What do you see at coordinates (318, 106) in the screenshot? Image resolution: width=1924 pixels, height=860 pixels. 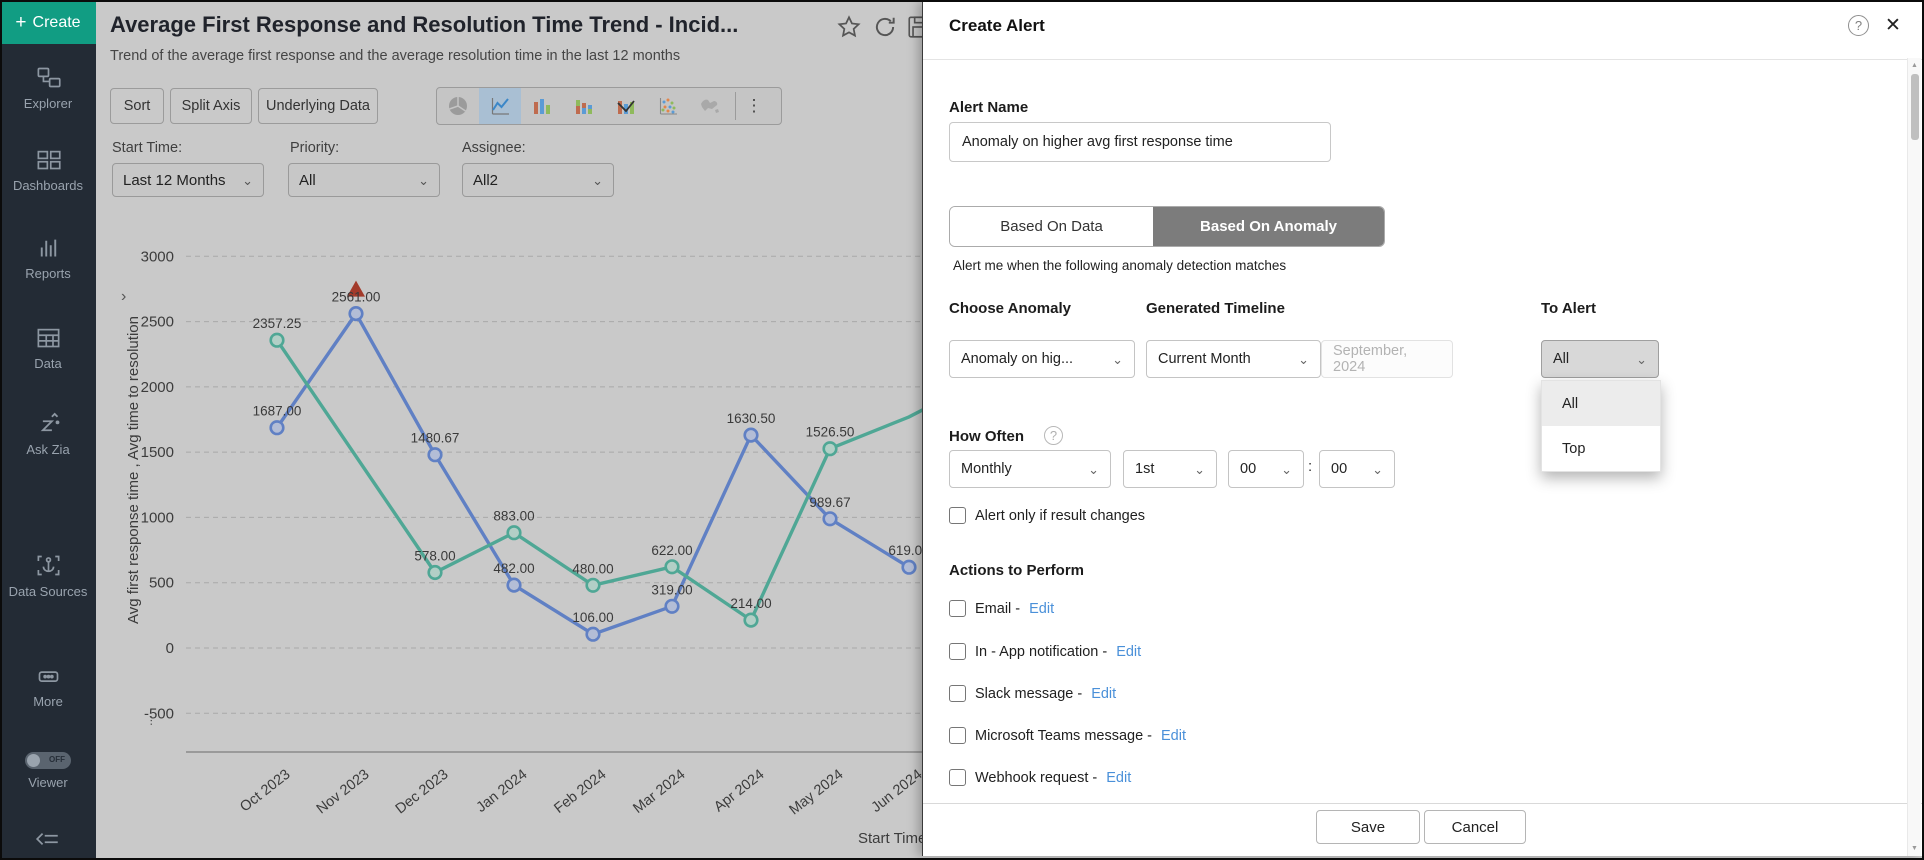 I see `underlying-data-button: Underlying Data` at bounding box center [318, 106].